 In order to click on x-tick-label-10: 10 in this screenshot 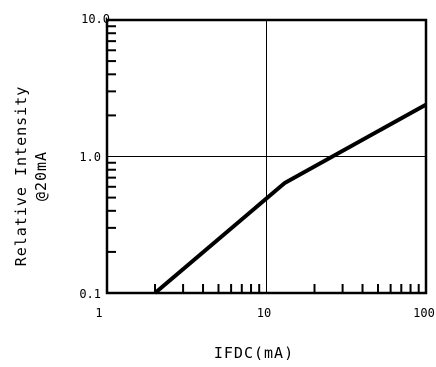, I will do `click(264, 313)`.